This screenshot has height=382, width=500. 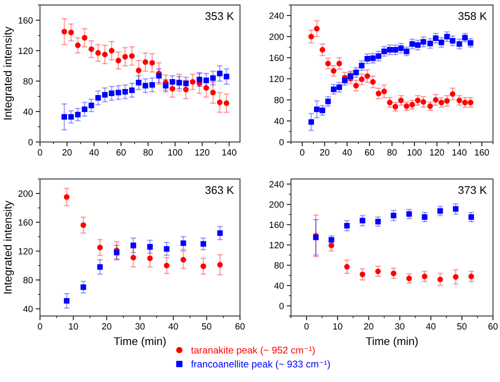 What do you see at coordinates (8, 247) in the screenshot?
I see `y-axis-title: Integrated intensity` at bounding box center [8, 247].